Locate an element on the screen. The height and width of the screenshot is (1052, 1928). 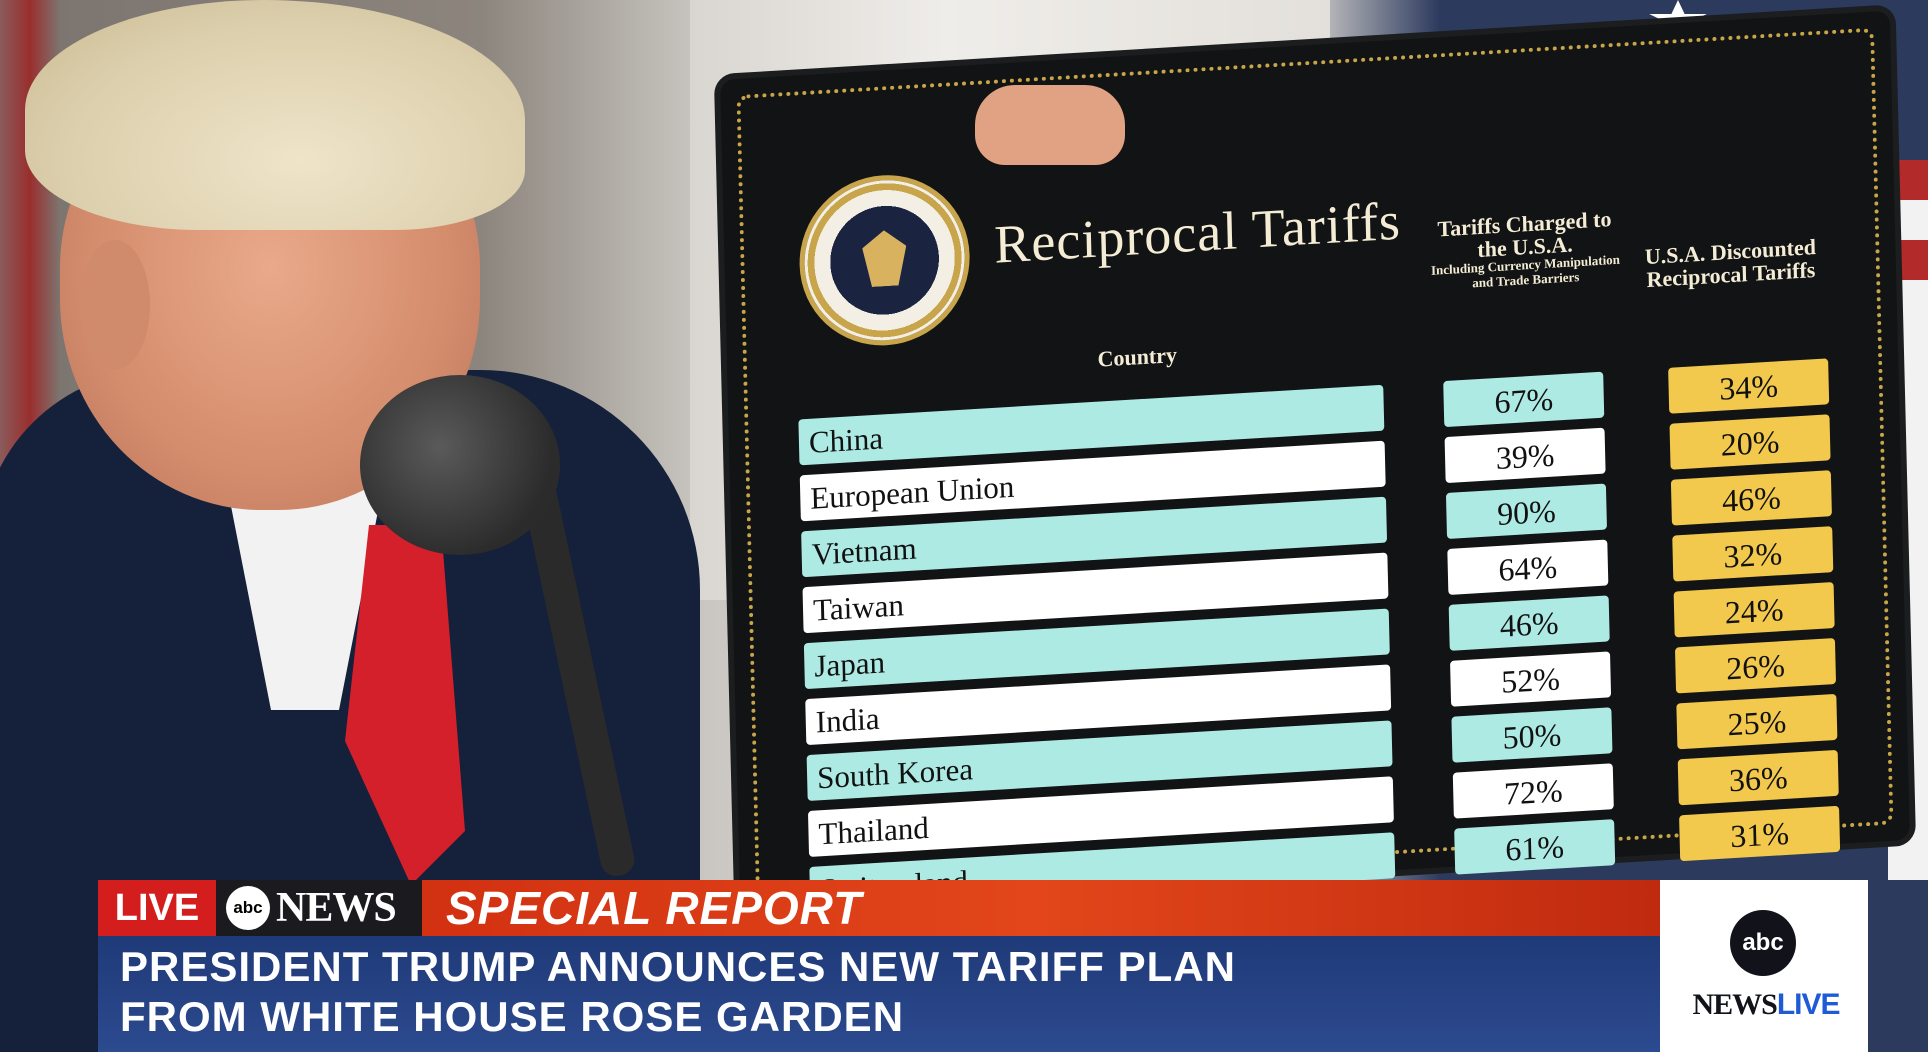
abc-news-logo: abc NEWS is located at coordinates (319, 908).